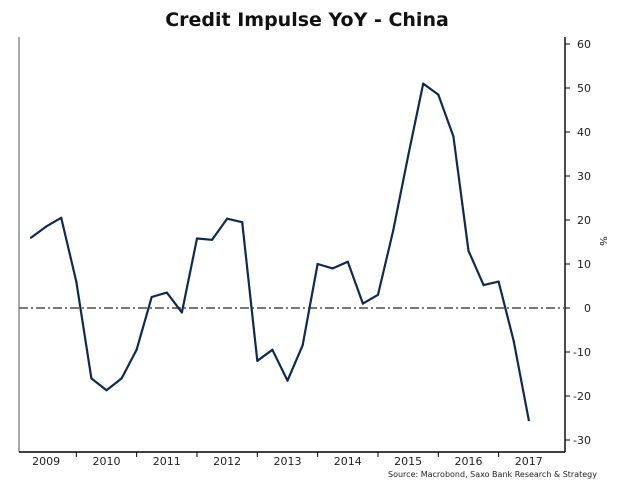  Describe the element at coordinates (602, 241) in the screenshot. I see `y-axis-label: %` at that location.